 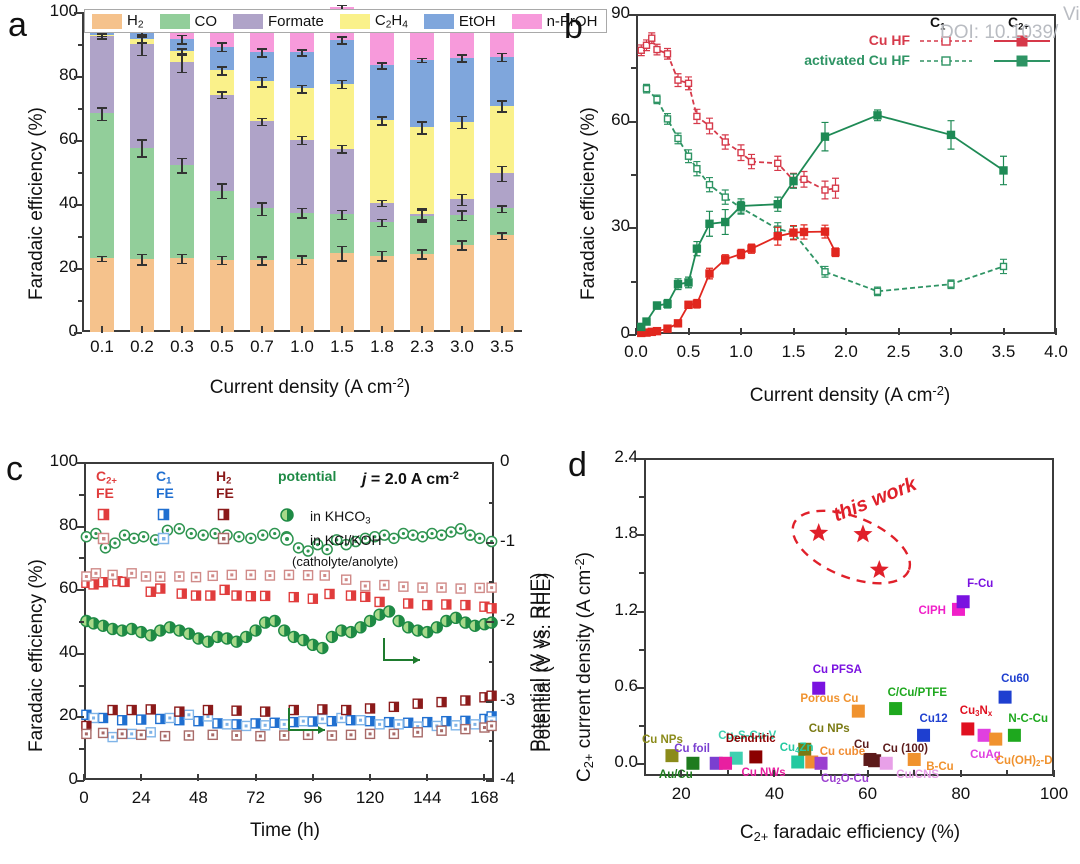 I want to click on series-Cu-HF-C2-, so click(x=738, y=281).